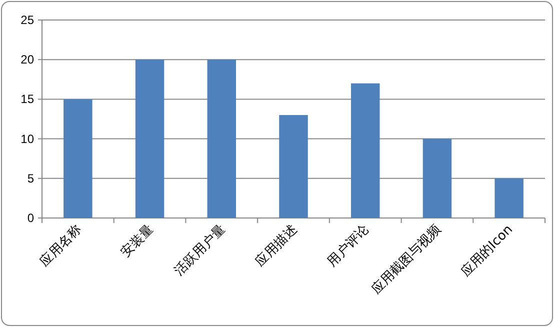 This screenshot has width=554, height=327. I want to click on y-tick-label: 20, so click(27, 59).